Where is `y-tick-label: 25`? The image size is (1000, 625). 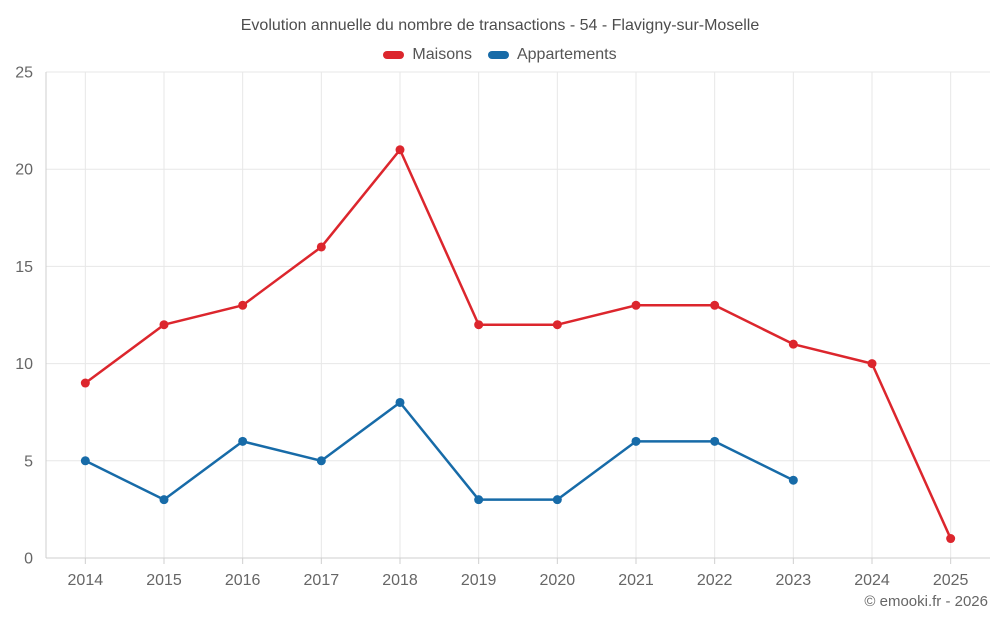
y-tick-label: 25 is located at coordinates (24, 73).